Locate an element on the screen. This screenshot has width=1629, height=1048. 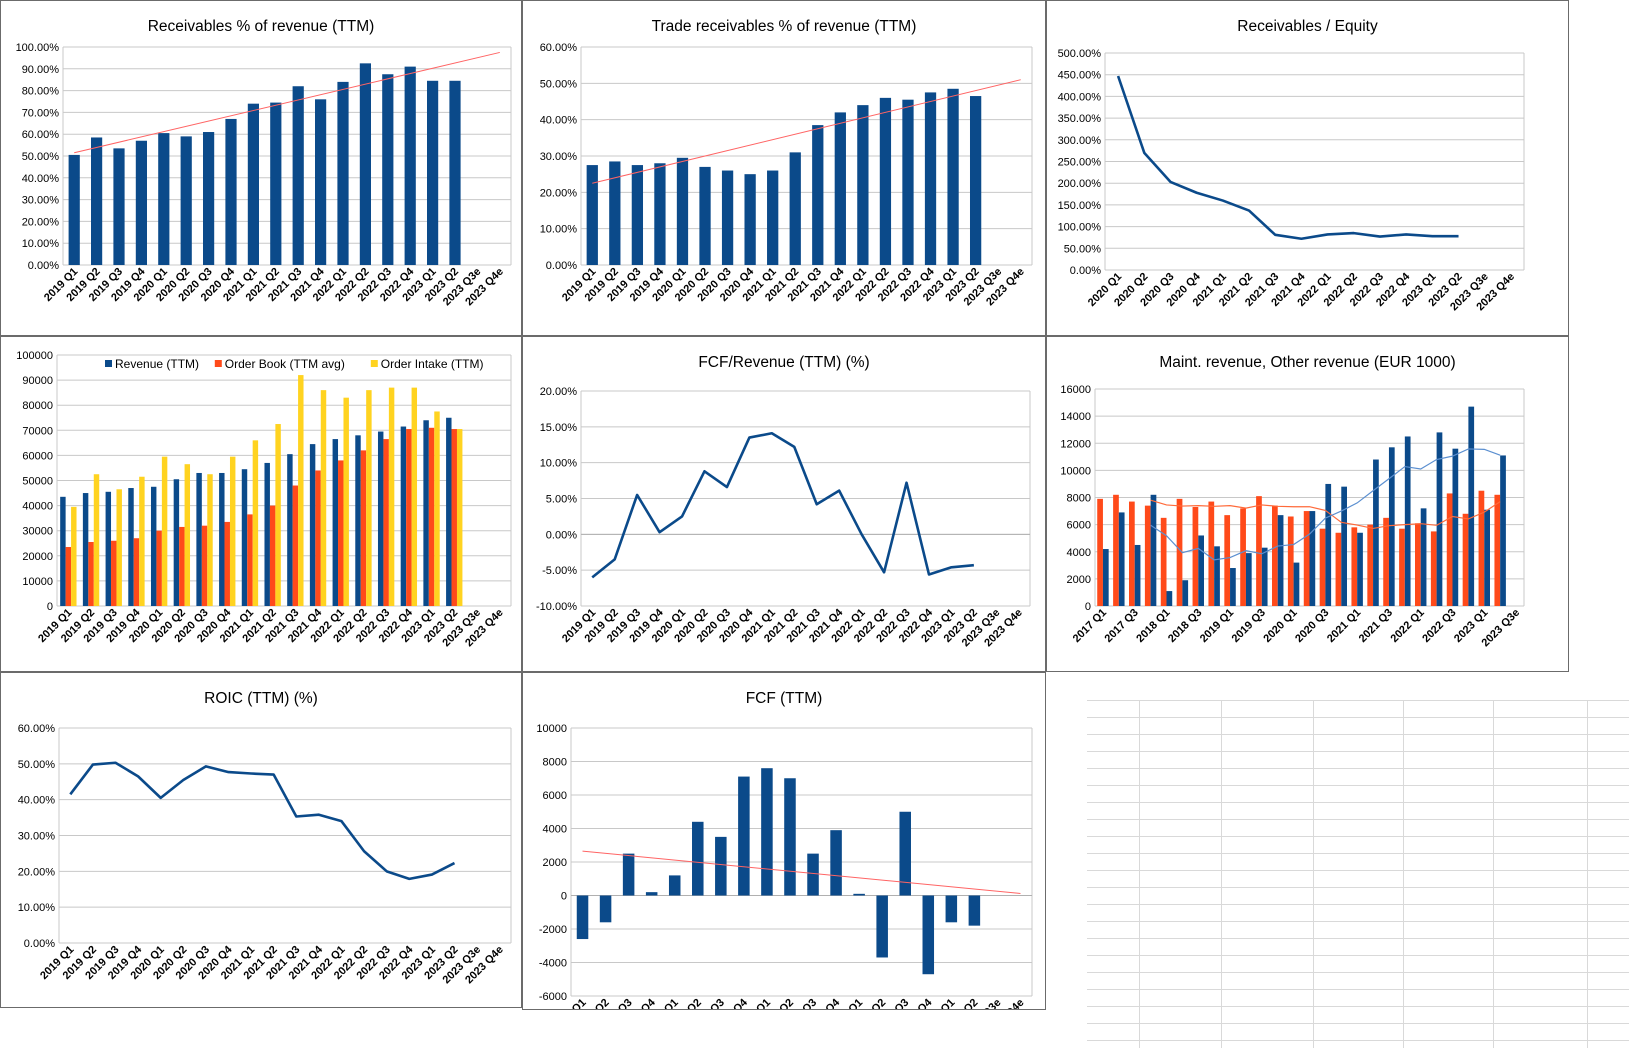
y-tick-label: 250.00% is located at coordinates (1080, 163).